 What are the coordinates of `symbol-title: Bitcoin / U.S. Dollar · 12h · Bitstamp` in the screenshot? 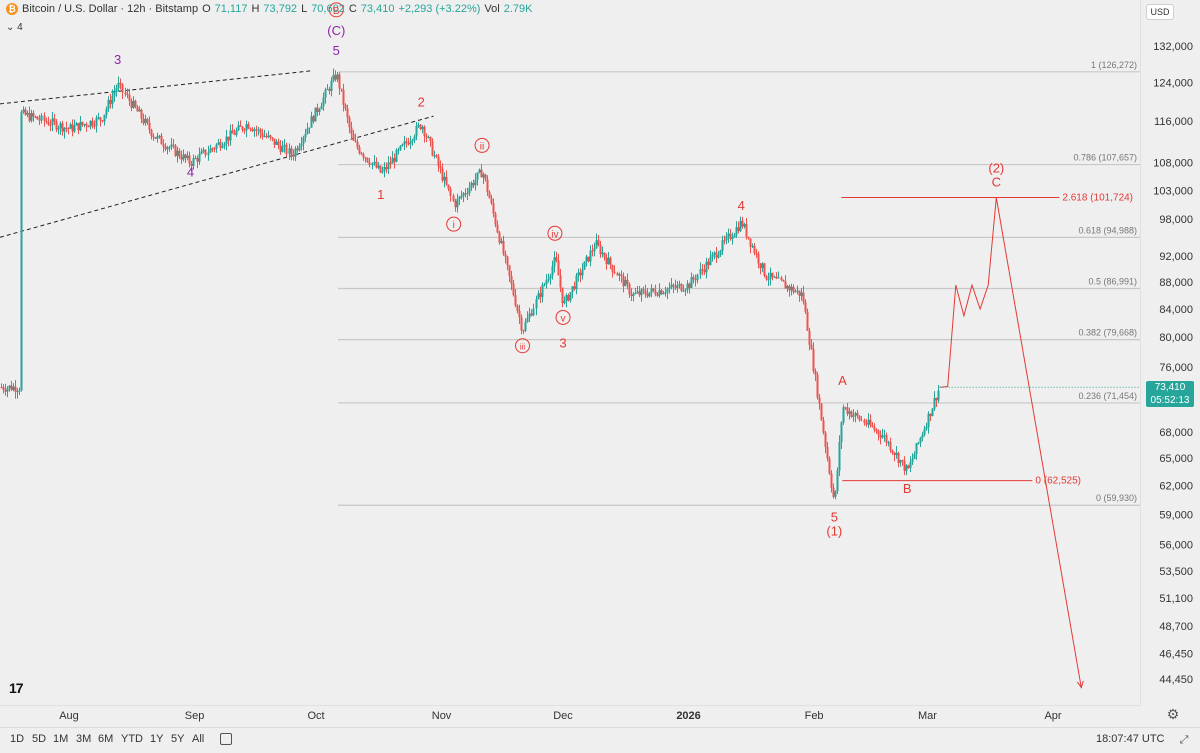 It's located at (110, 9).